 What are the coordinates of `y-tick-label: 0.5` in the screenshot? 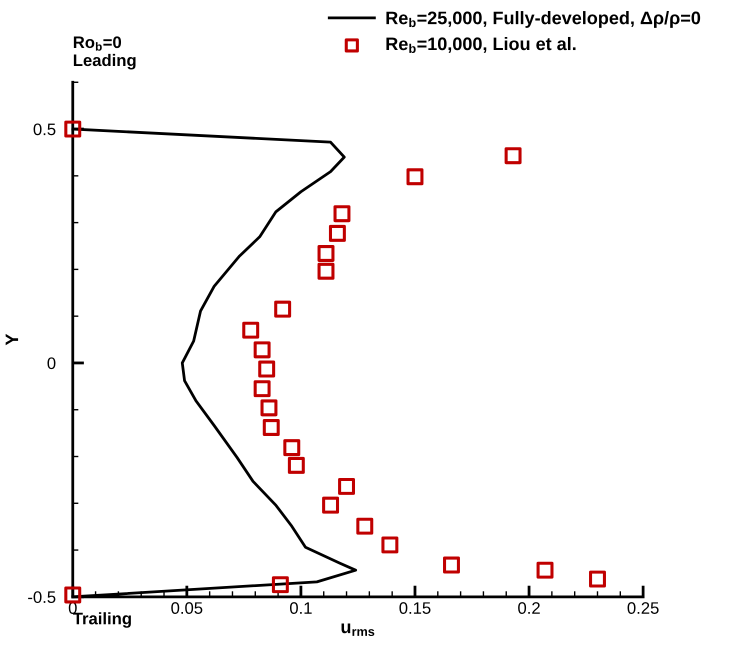 It's located at (45, 129).